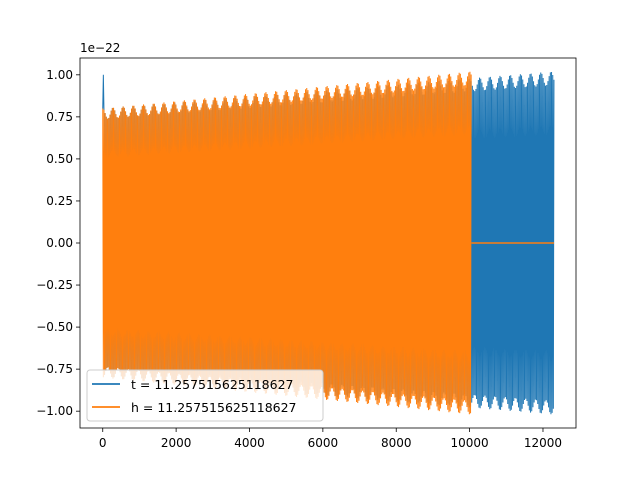 The height and width of the screenshot is (480, 640). I want to click on y-tick-label: 0.50, so click(59, 159).